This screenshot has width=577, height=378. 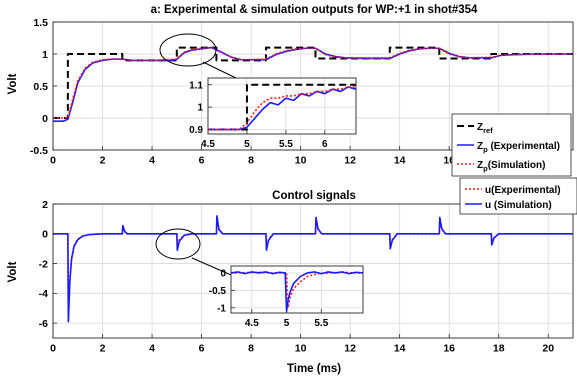 I want to click on bottom-x-tick-label: 12, so click(x=350, y=349).